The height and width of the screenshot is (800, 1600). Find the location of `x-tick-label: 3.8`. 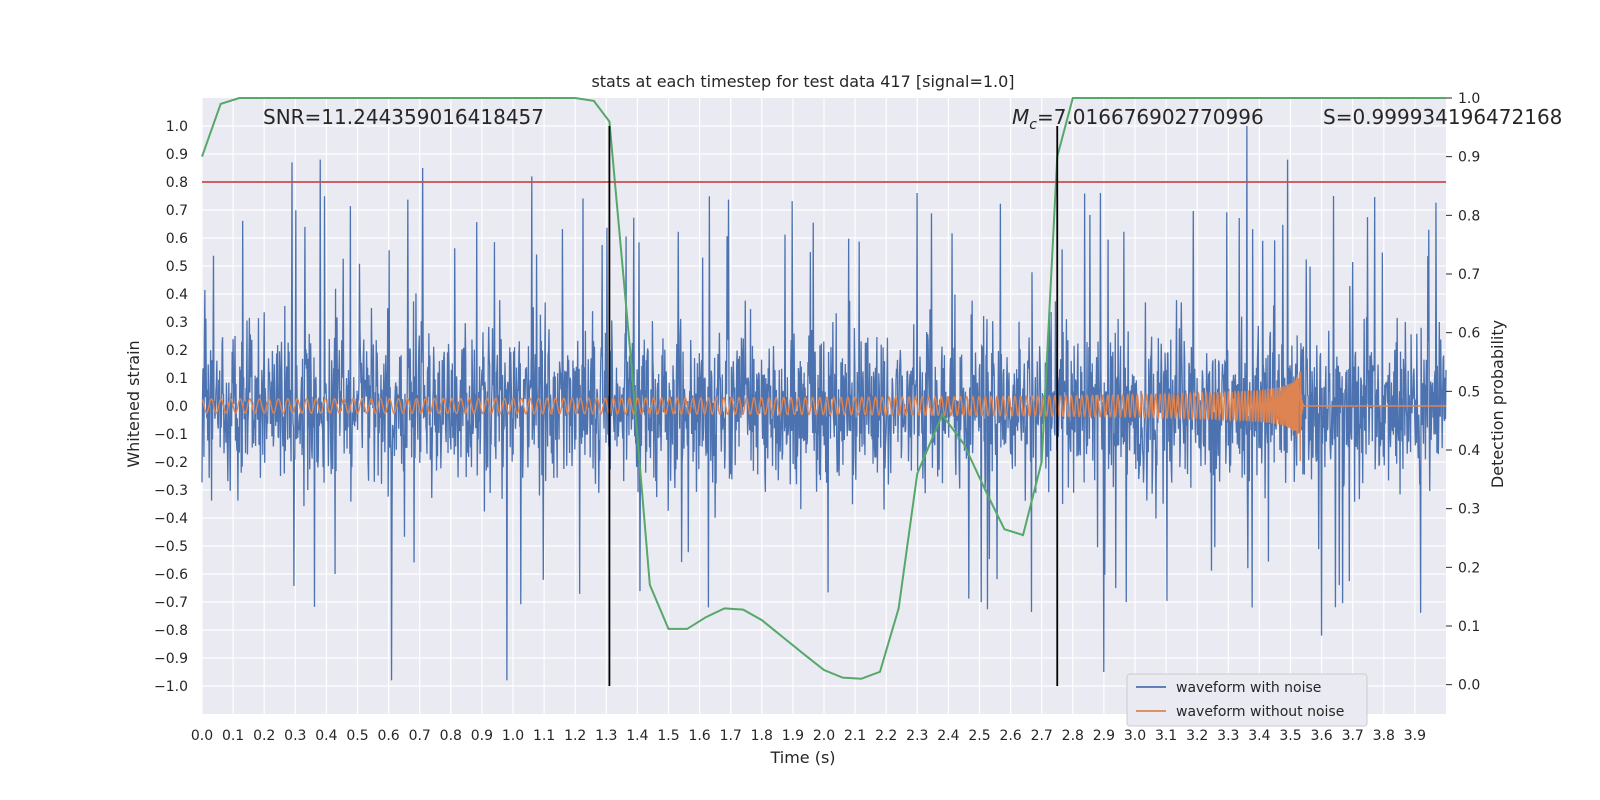

x-tick-label: 3.8 is located at coordinates (1384, 736).